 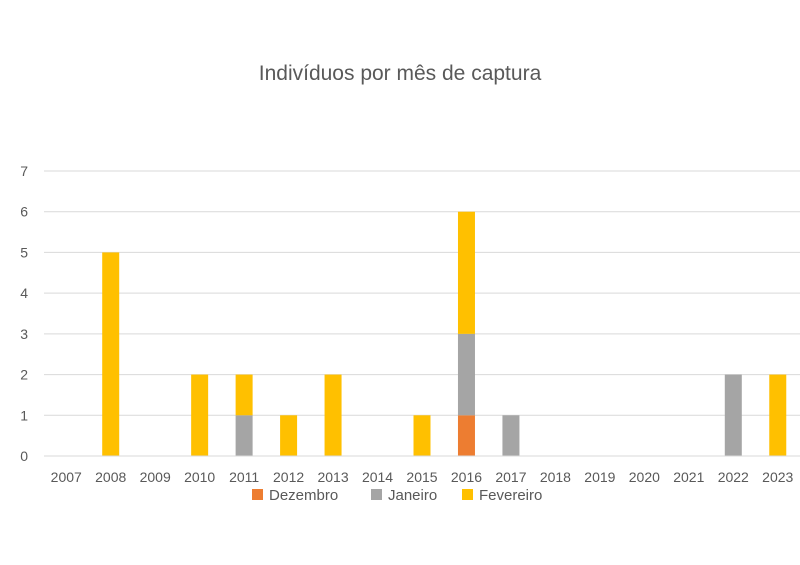 I want to click on x-tick-label: 2015, so click(x=421, y=477).